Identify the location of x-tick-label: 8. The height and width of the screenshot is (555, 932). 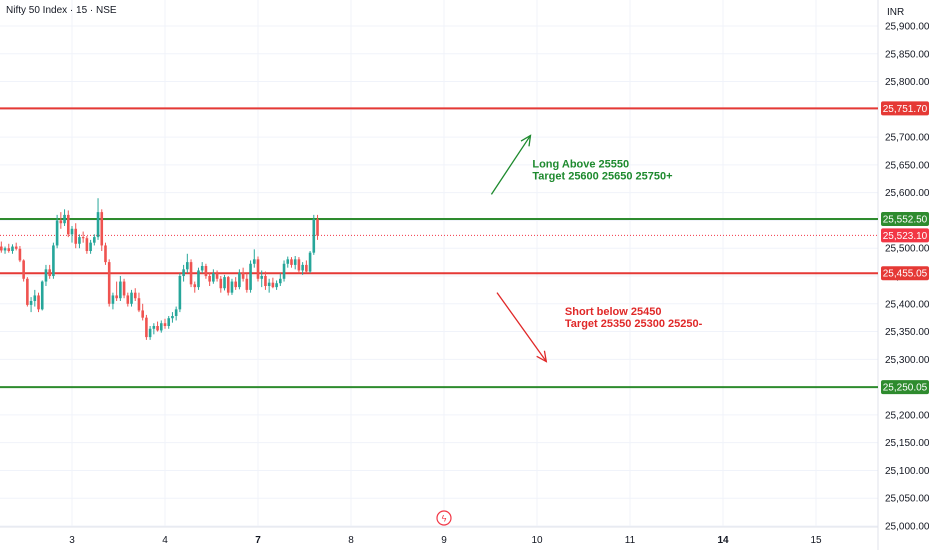
(351, 540).